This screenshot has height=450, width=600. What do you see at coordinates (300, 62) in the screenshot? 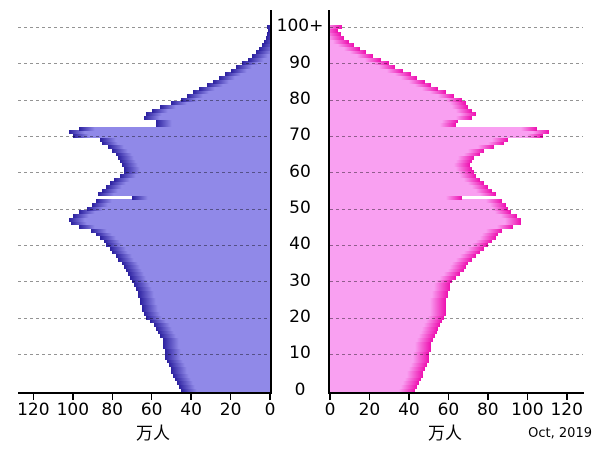
I see `age-tick-label-90: 90` at bounding box center [300, 62].